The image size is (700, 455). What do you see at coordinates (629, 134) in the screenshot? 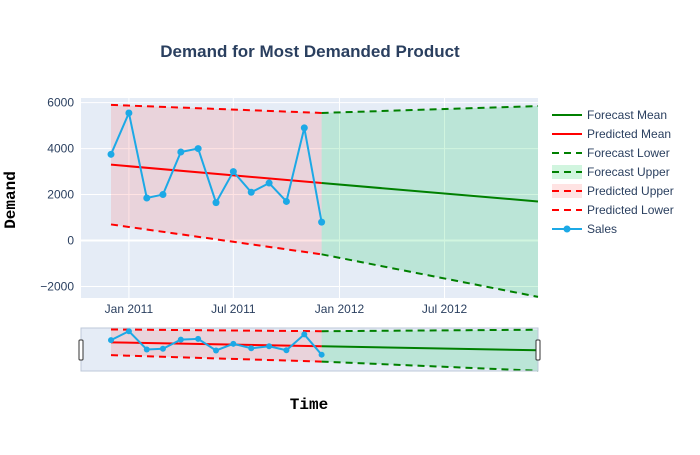
I see `legend-label: Predicted Mean` at bounding box center [629, 134].